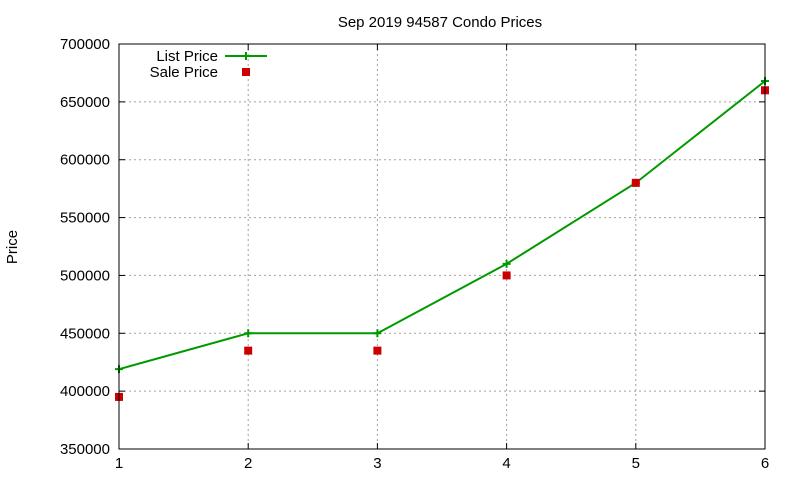 This screenshot has height=480, width=800. Describe the element at coordinates (187, 56) in the screenshot. I see `legend-label-list-price: List Price` at that location.